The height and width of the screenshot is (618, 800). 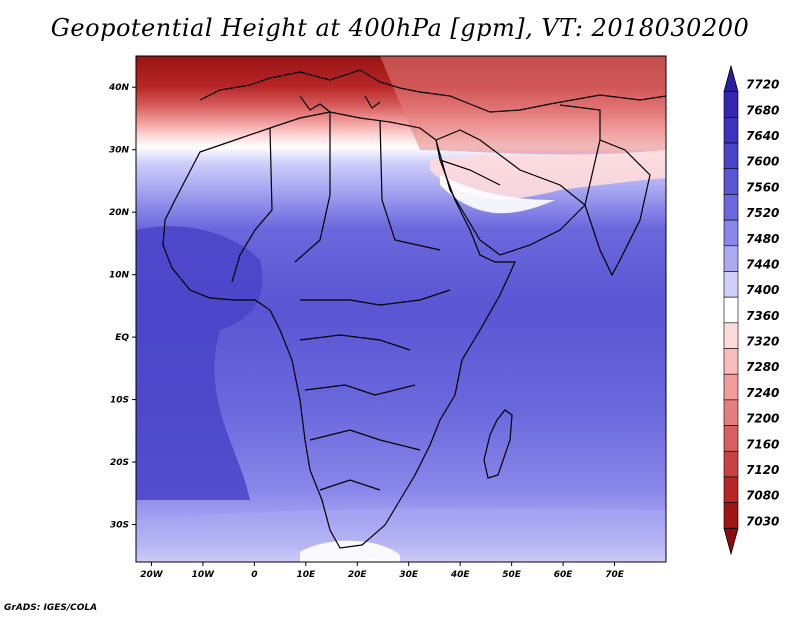 I want to click on latitude-axis: 40N 30N 20N 10N EQ 10S 20S 30S, so click(x=122, y=307).